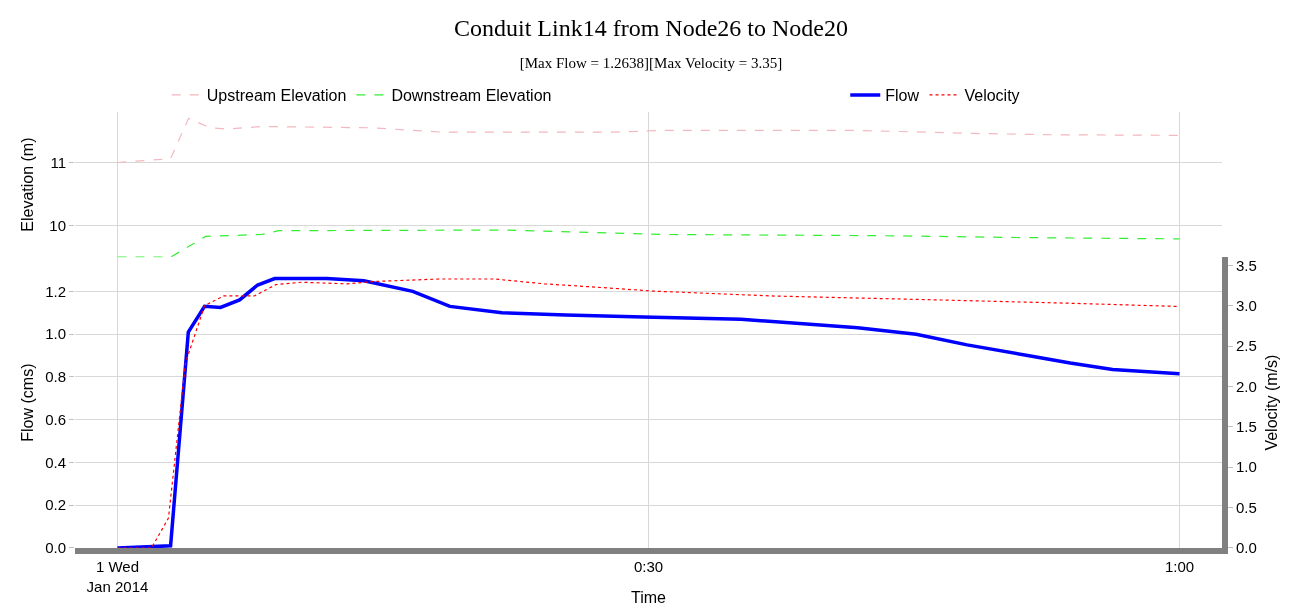 The width and height of the screenshot is (1302, 606). What do you see at coordinates (117, 576) in the screenshot?
I see `x-tick-label: 1 Wed Jan 2014` at bounding box center [117, 576].